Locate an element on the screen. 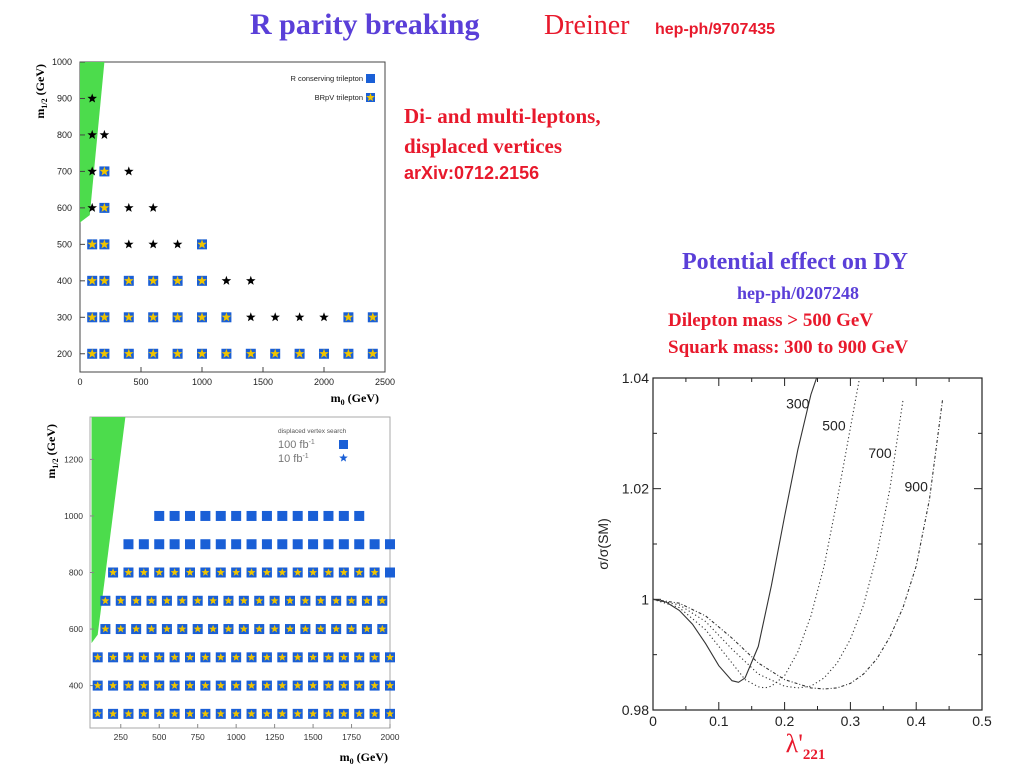 Image resolution: width=1024 pixels, height=768 pixels. x-tick-label: 1500 is located at coordinates (313, 737).